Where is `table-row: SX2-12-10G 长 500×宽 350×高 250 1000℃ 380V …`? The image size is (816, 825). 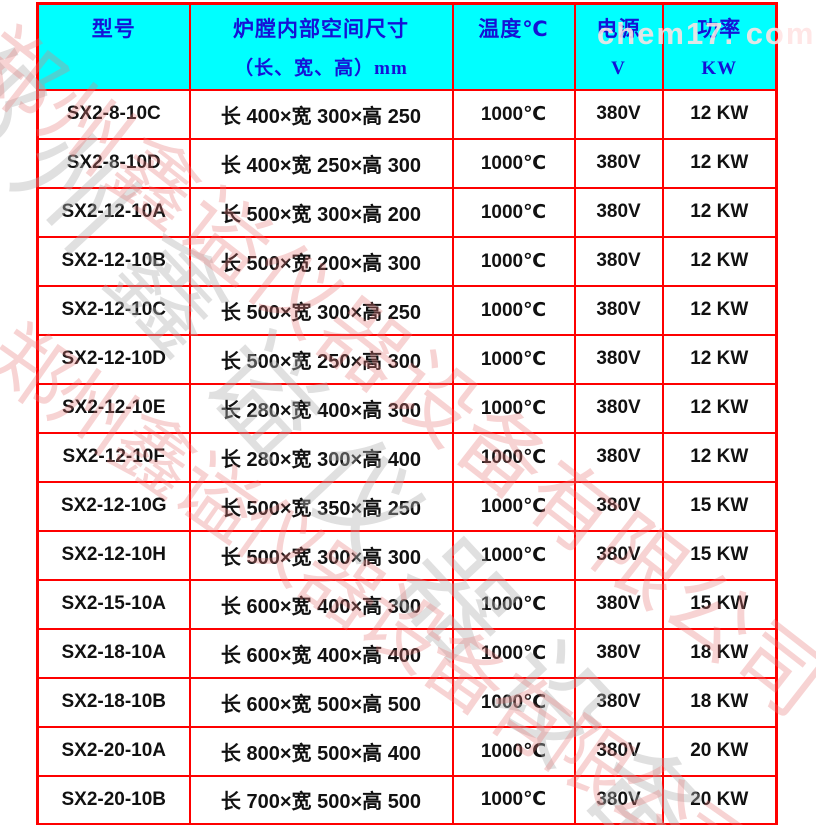 table-row: SX2-12-10G 长 500×宽 350×高 250 1000℃ 380V … is located at coordinates (407, 506).